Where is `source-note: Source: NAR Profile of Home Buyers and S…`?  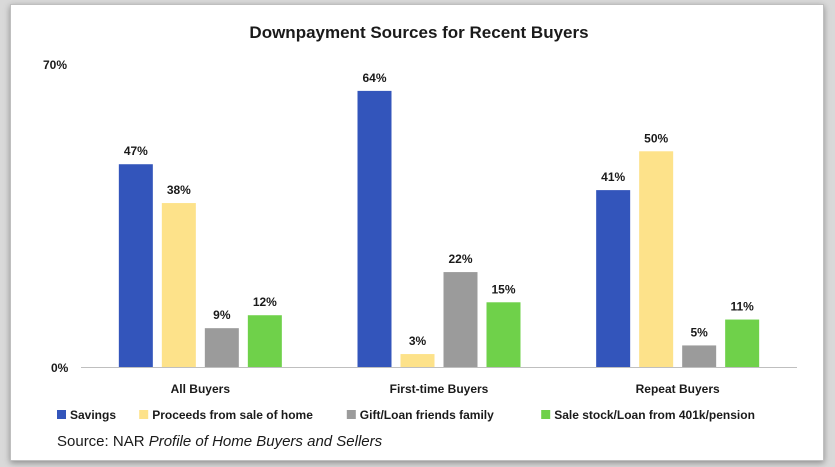
source-note: Source: NAR Profile of Home Buyers and S… is located at coordinates (219, 441).